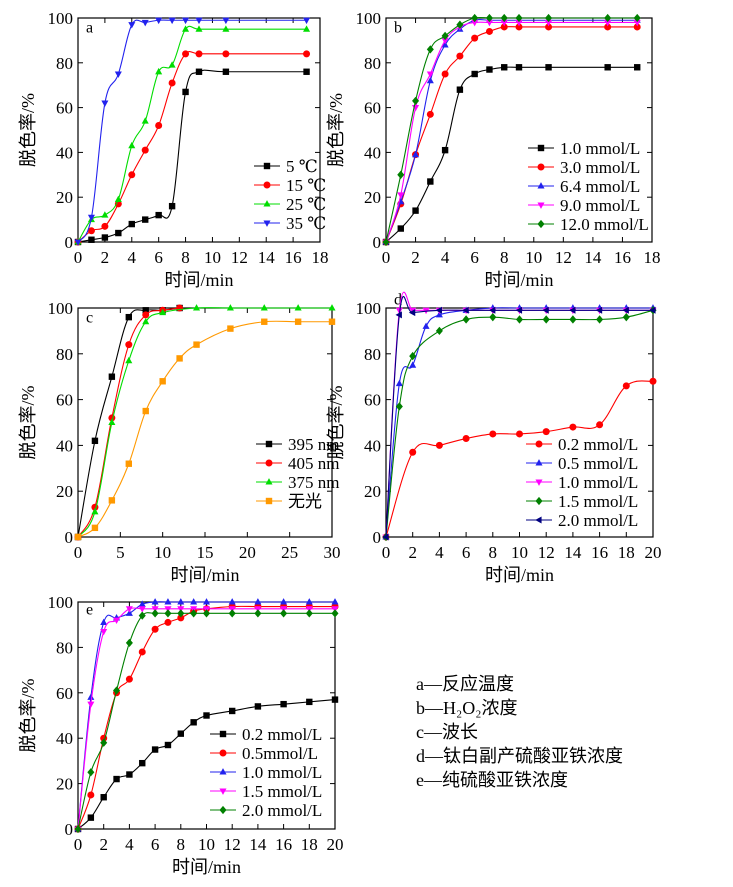  Describe the element at coordinates (372, 197) in the screenshot. I see `y-tick-label: 20` at that location.